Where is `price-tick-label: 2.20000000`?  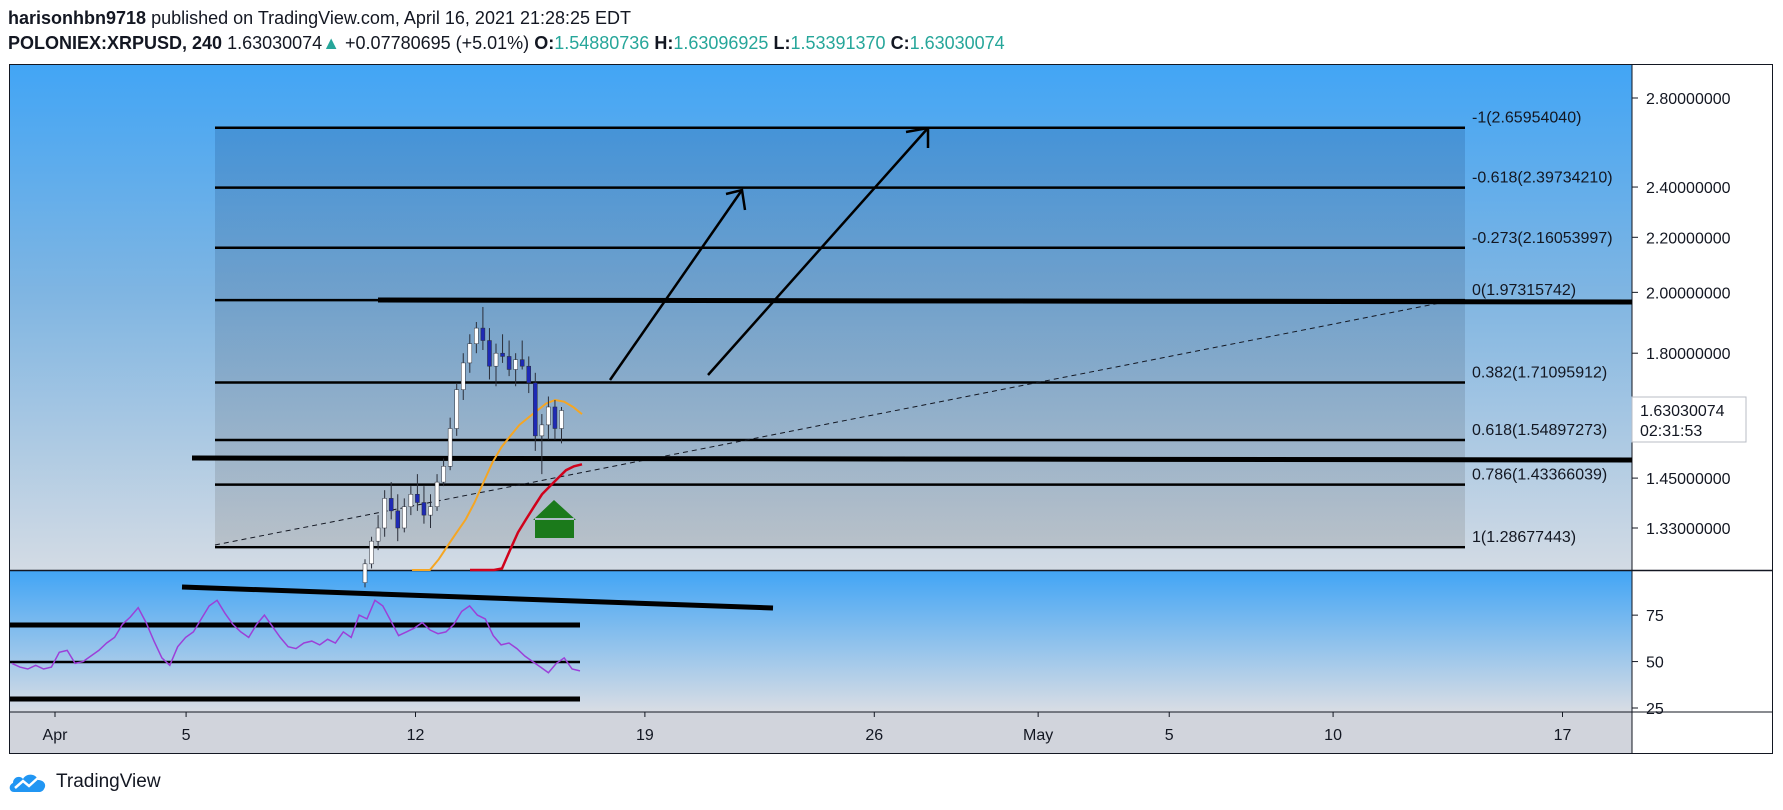
price-tick-label: 2.20000000 is located at coordinates (1688, 238).